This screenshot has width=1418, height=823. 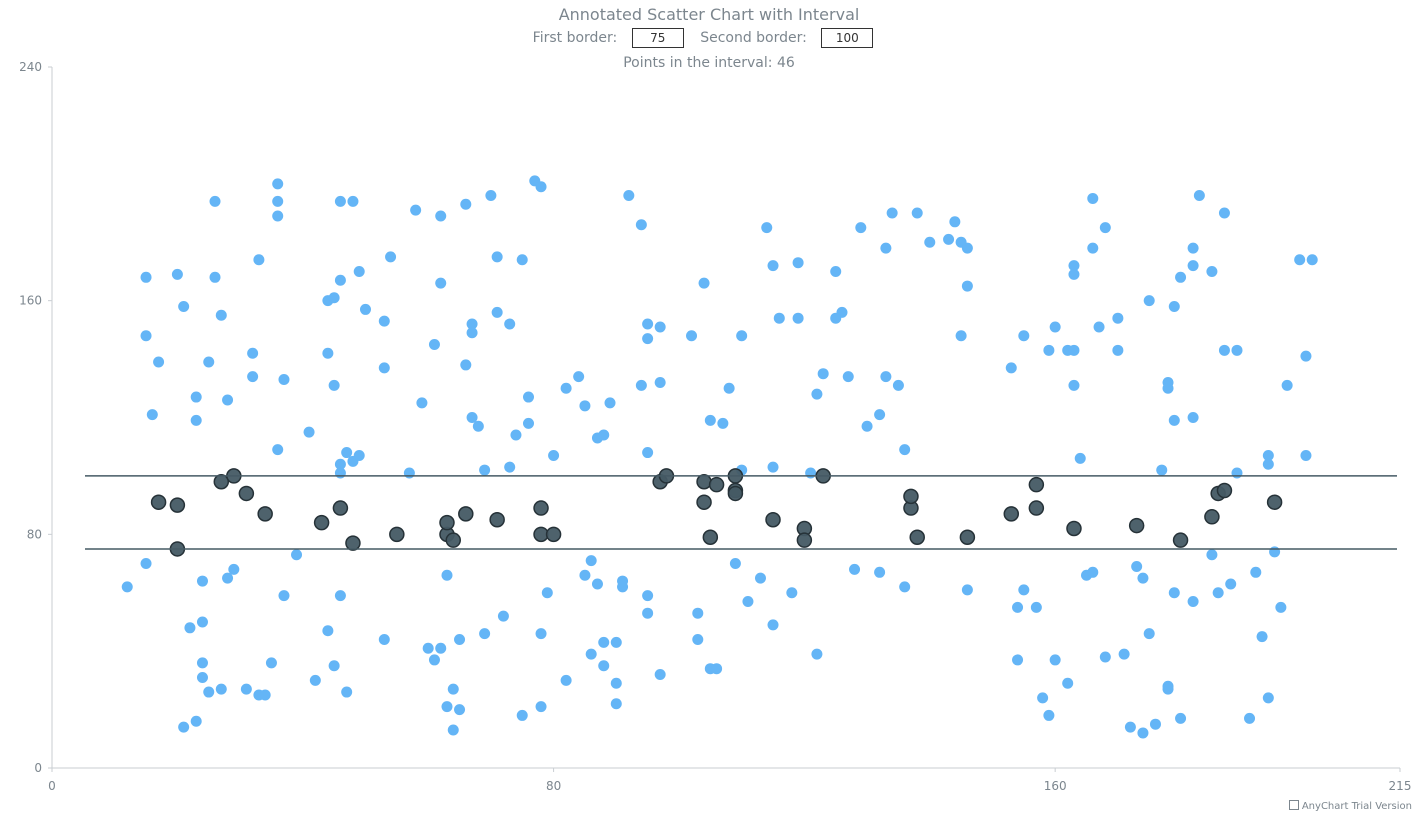 What do you see at coordinates (741, 512) in the screenshot?
I see `border-lines` at bounding box center [741, 512].